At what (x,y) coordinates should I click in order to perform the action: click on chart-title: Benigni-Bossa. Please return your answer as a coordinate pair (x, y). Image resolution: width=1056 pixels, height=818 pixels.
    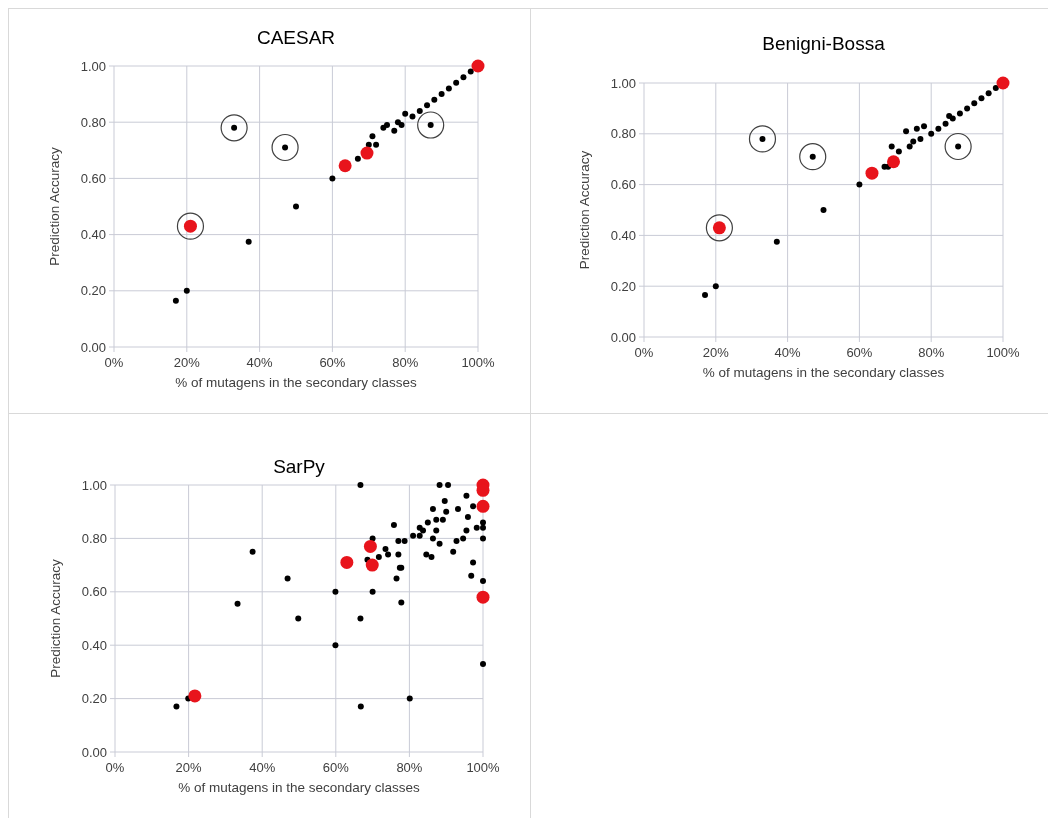
    Looking at the image, I should click on (824, 43).